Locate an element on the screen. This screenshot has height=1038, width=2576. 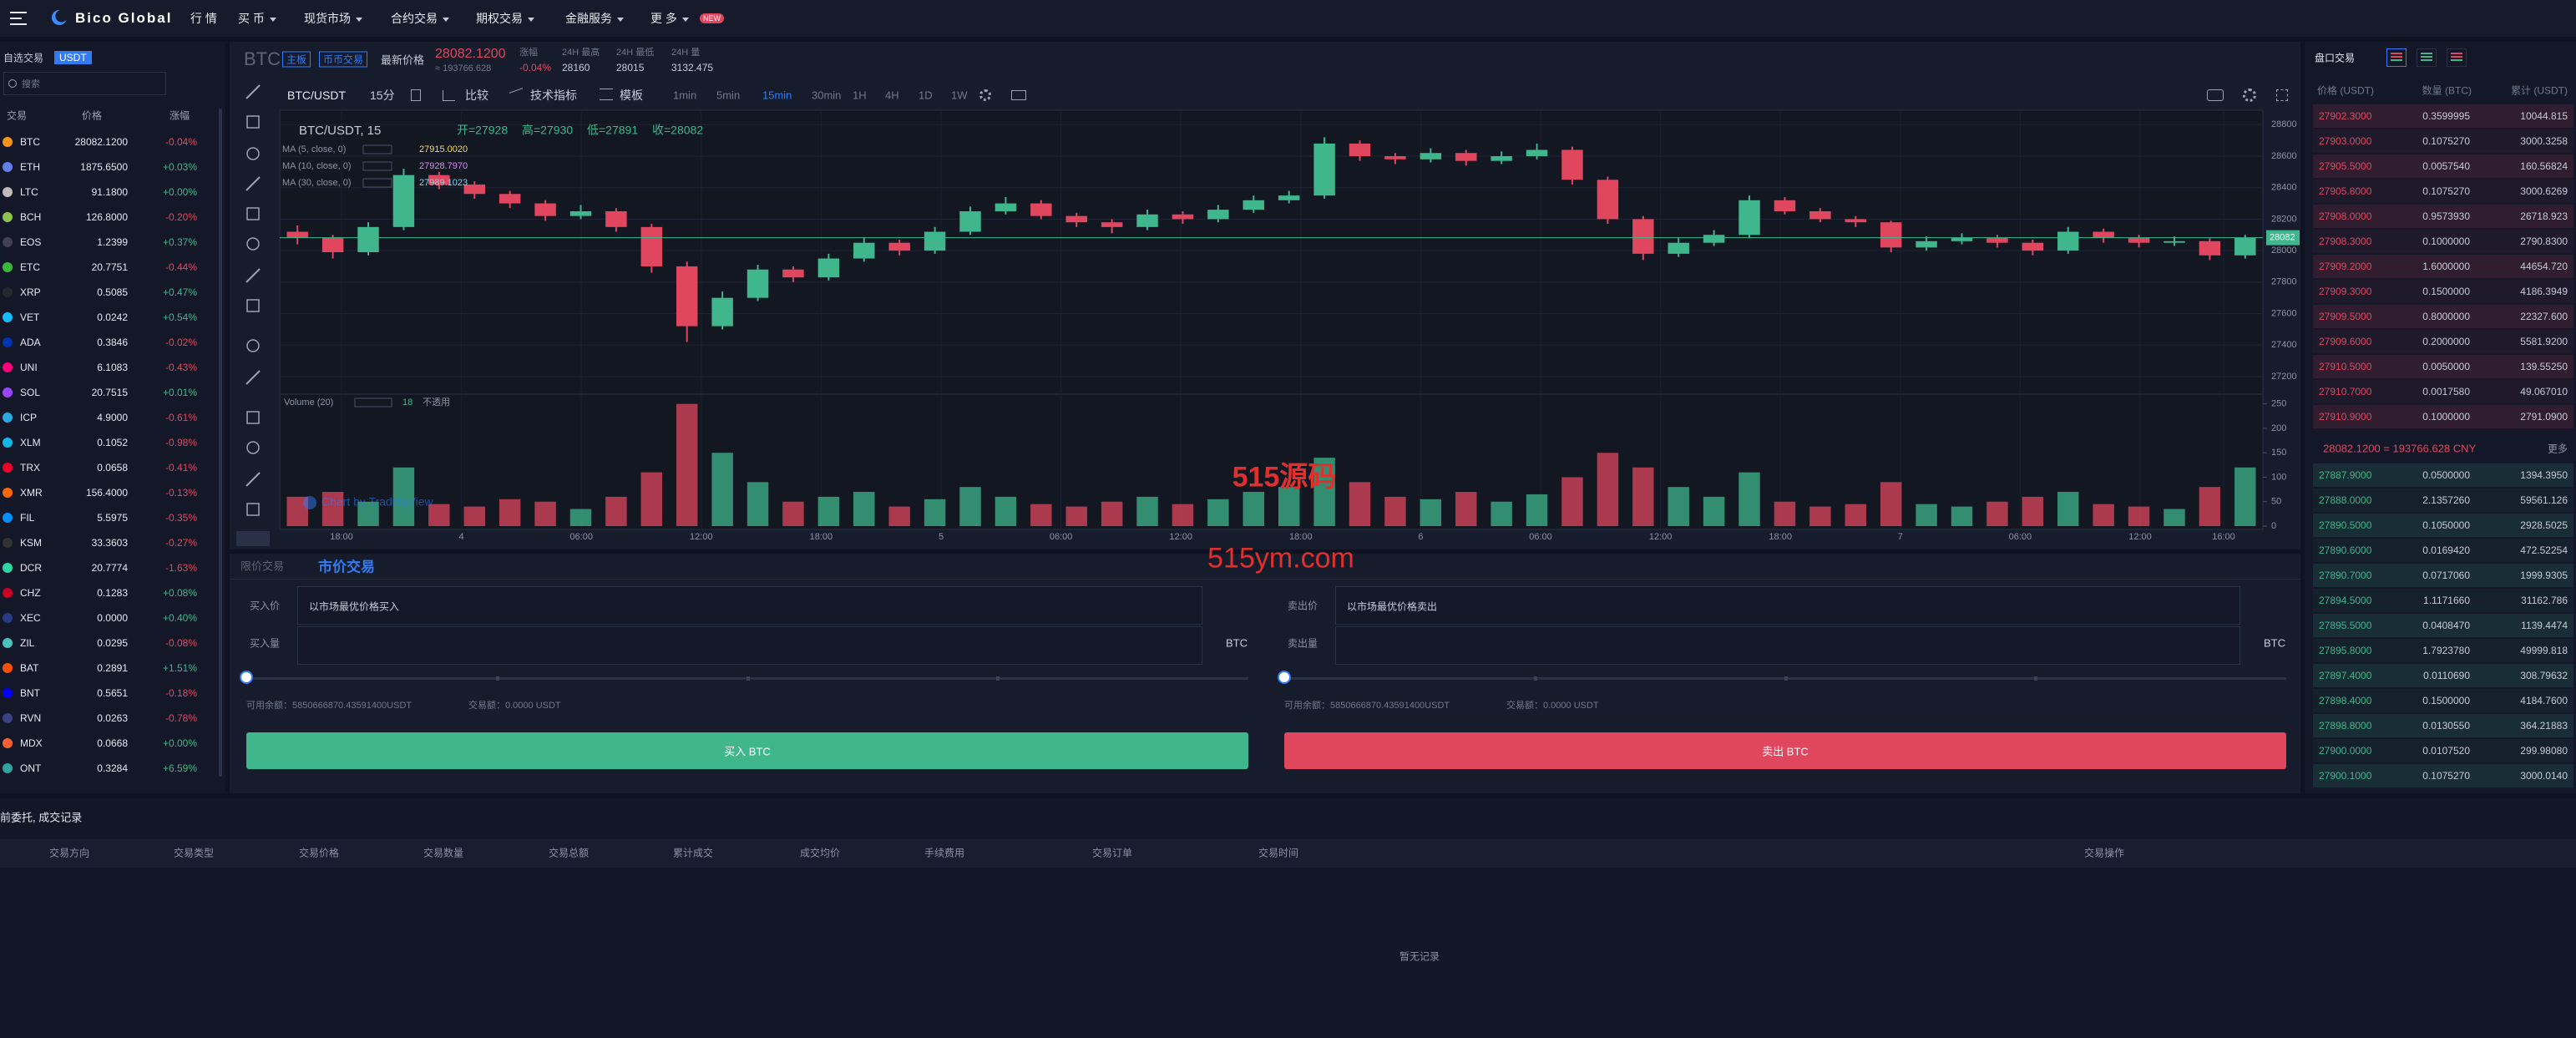
coin-symbol: BNT is located at coordinates (30, 693).